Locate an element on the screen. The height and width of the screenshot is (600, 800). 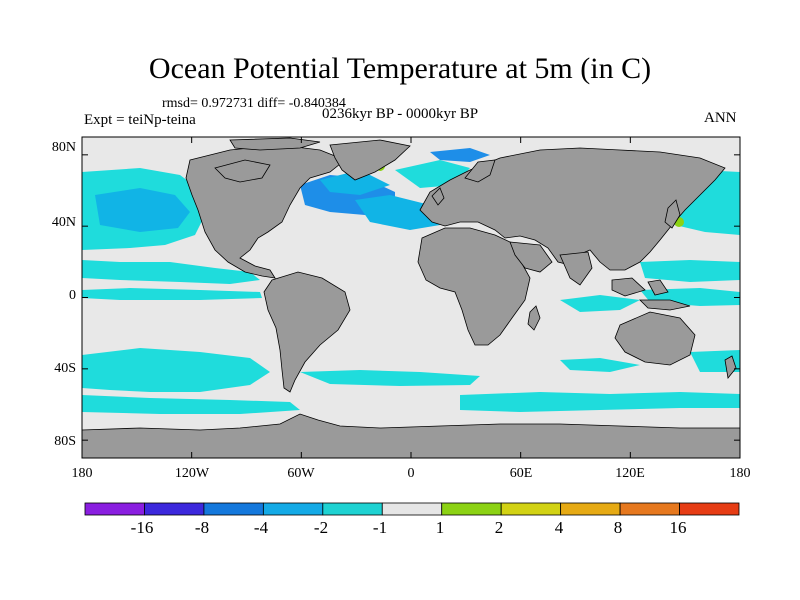
colorbar is located at coordinates (412, 509).